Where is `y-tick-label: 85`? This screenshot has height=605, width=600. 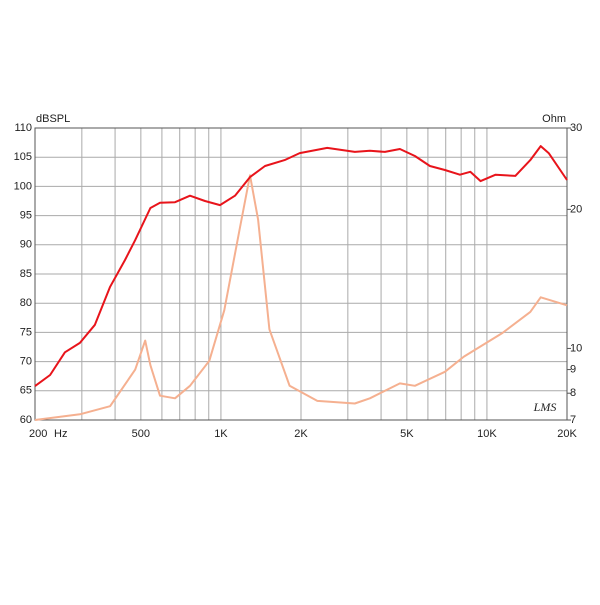 y-tick-label: 85 is located at coordinates (26, 274).